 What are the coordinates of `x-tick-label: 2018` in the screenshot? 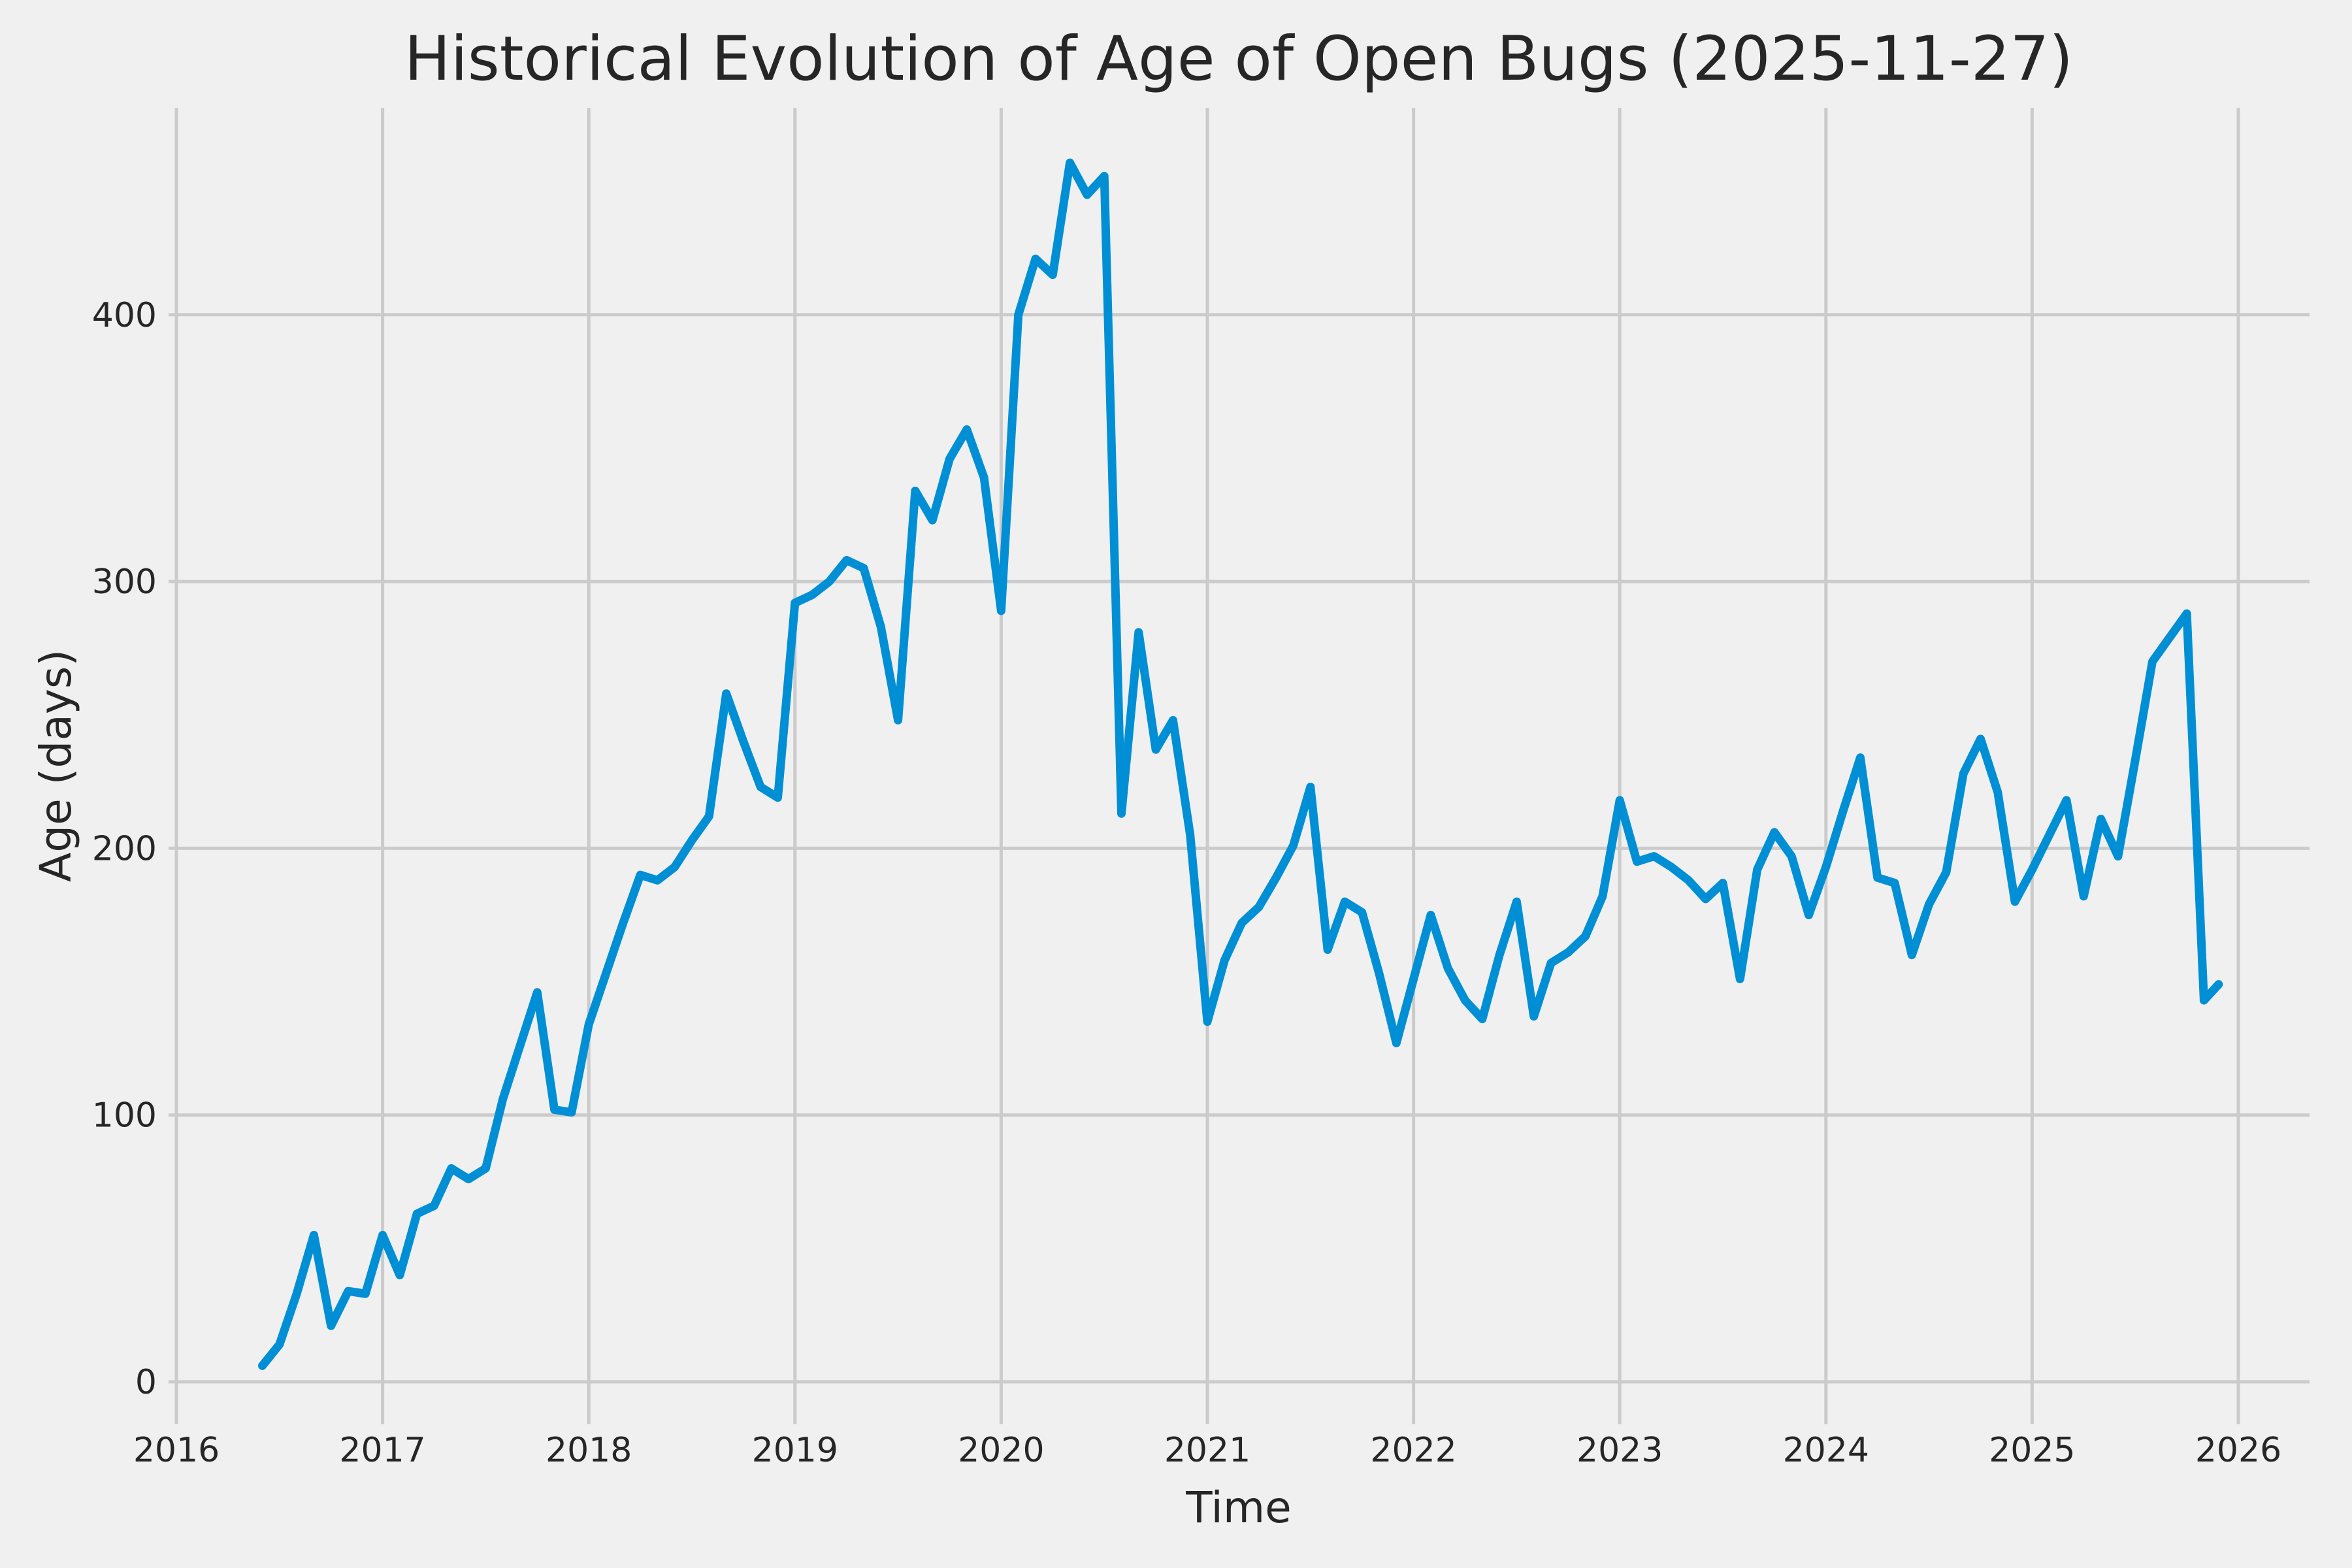 It's located at (589, 1450).